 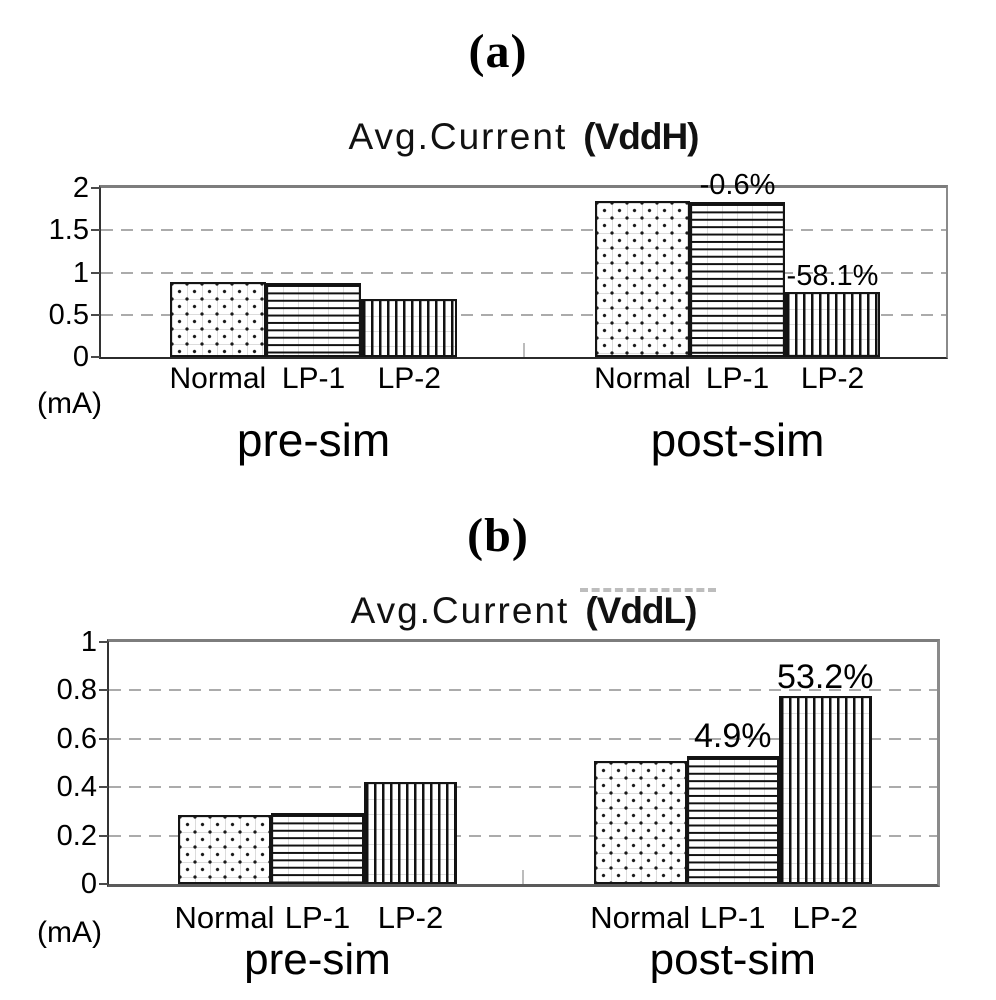 I want to click on y-tick-label: 0.8, so click(x=76, y=690).